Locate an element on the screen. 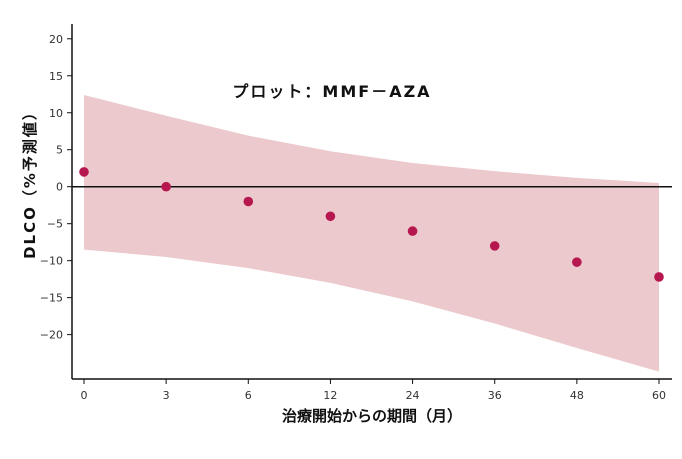  x-tick-label: 0 is located at coordinates (84, 395).